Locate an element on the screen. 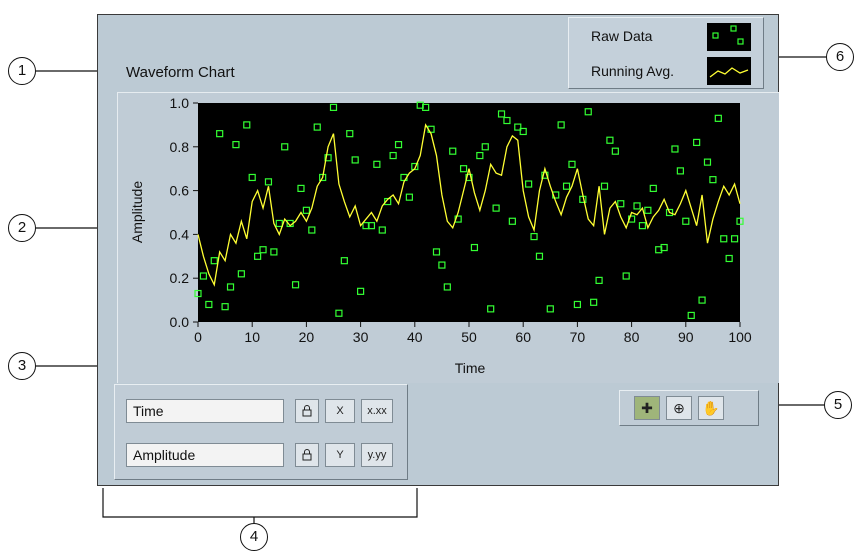  x-autoscale-button: X is located at coordinates (340, 411).